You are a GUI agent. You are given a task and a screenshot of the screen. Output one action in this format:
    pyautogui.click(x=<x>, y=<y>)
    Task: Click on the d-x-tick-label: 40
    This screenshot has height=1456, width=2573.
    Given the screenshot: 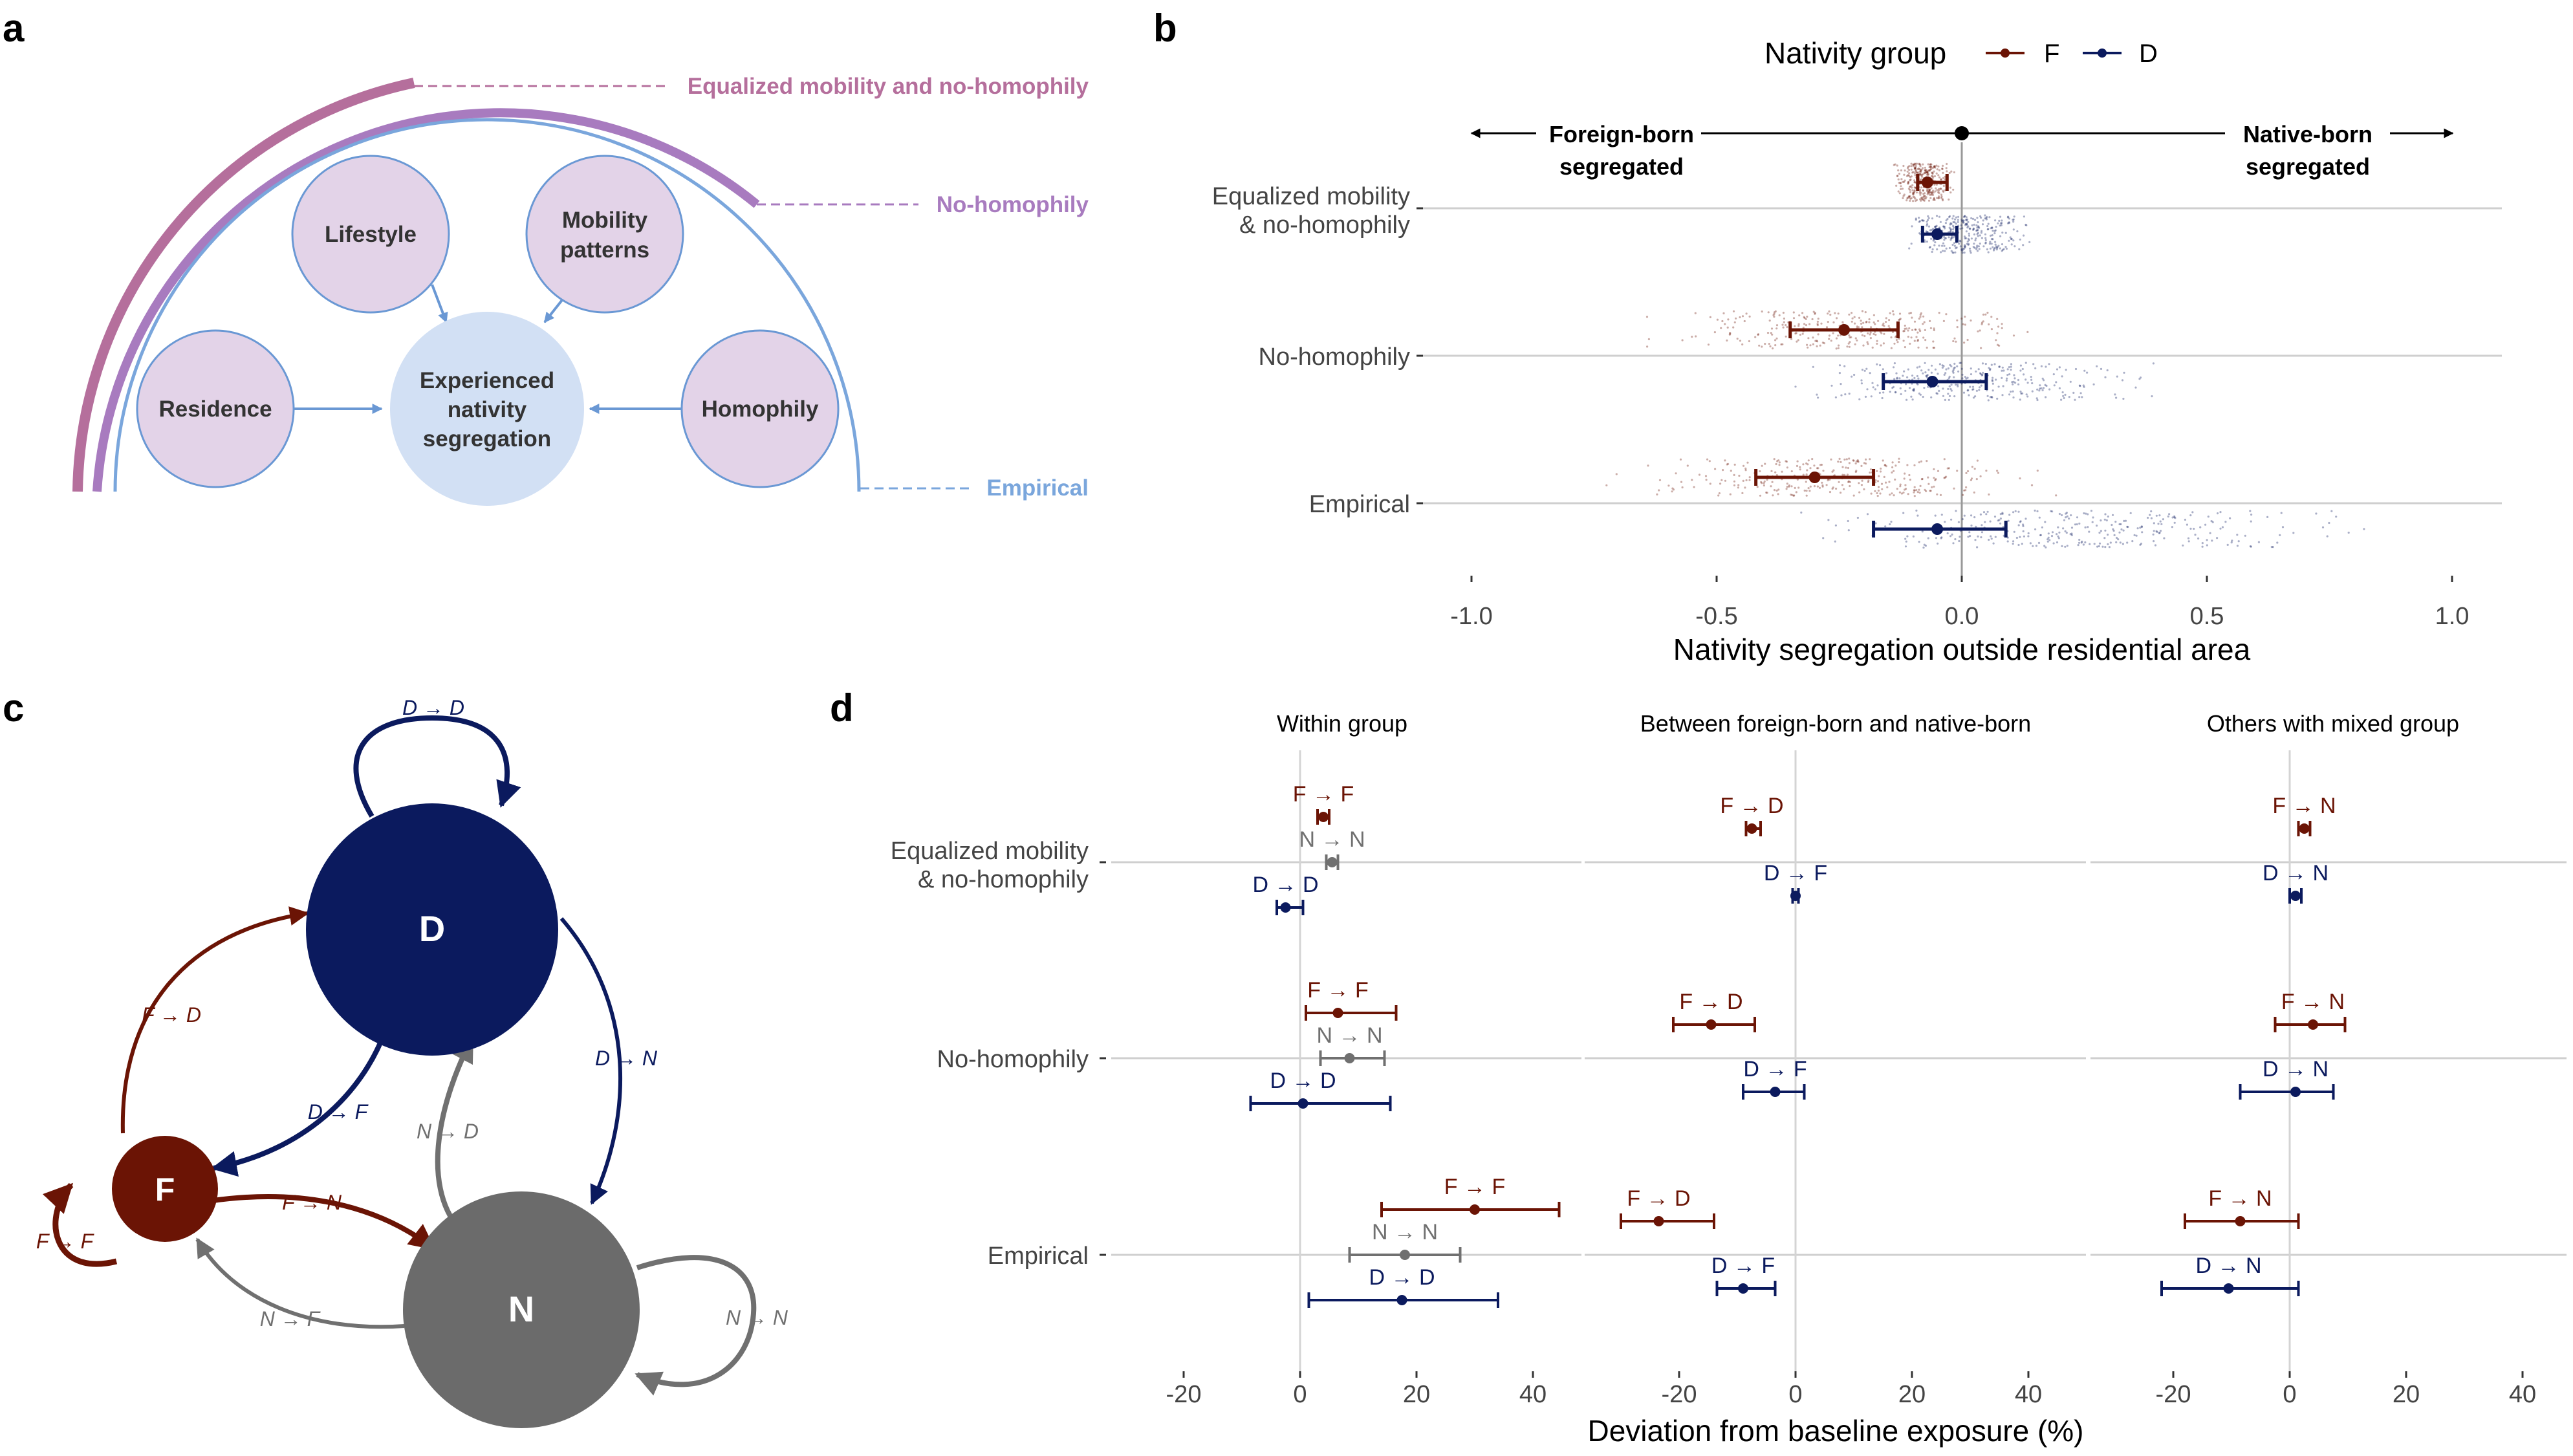 What is the action you would take?
    pyautogui.click(x=2028, y=1395)
    